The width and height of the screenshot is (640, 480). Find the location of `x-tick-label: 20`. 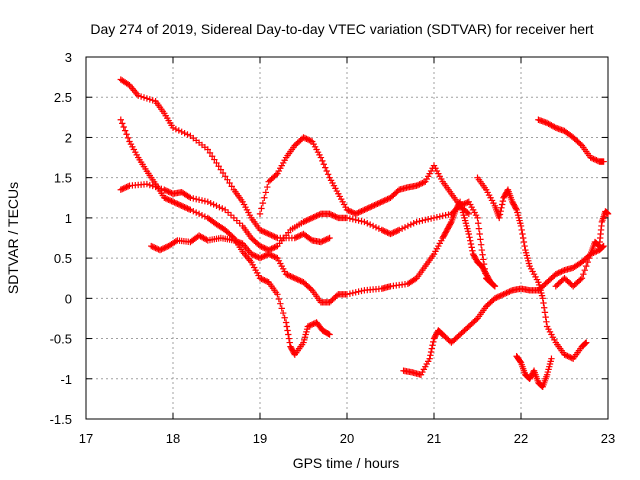

x-tick-label: 20 is located at coordinates (347, 438).